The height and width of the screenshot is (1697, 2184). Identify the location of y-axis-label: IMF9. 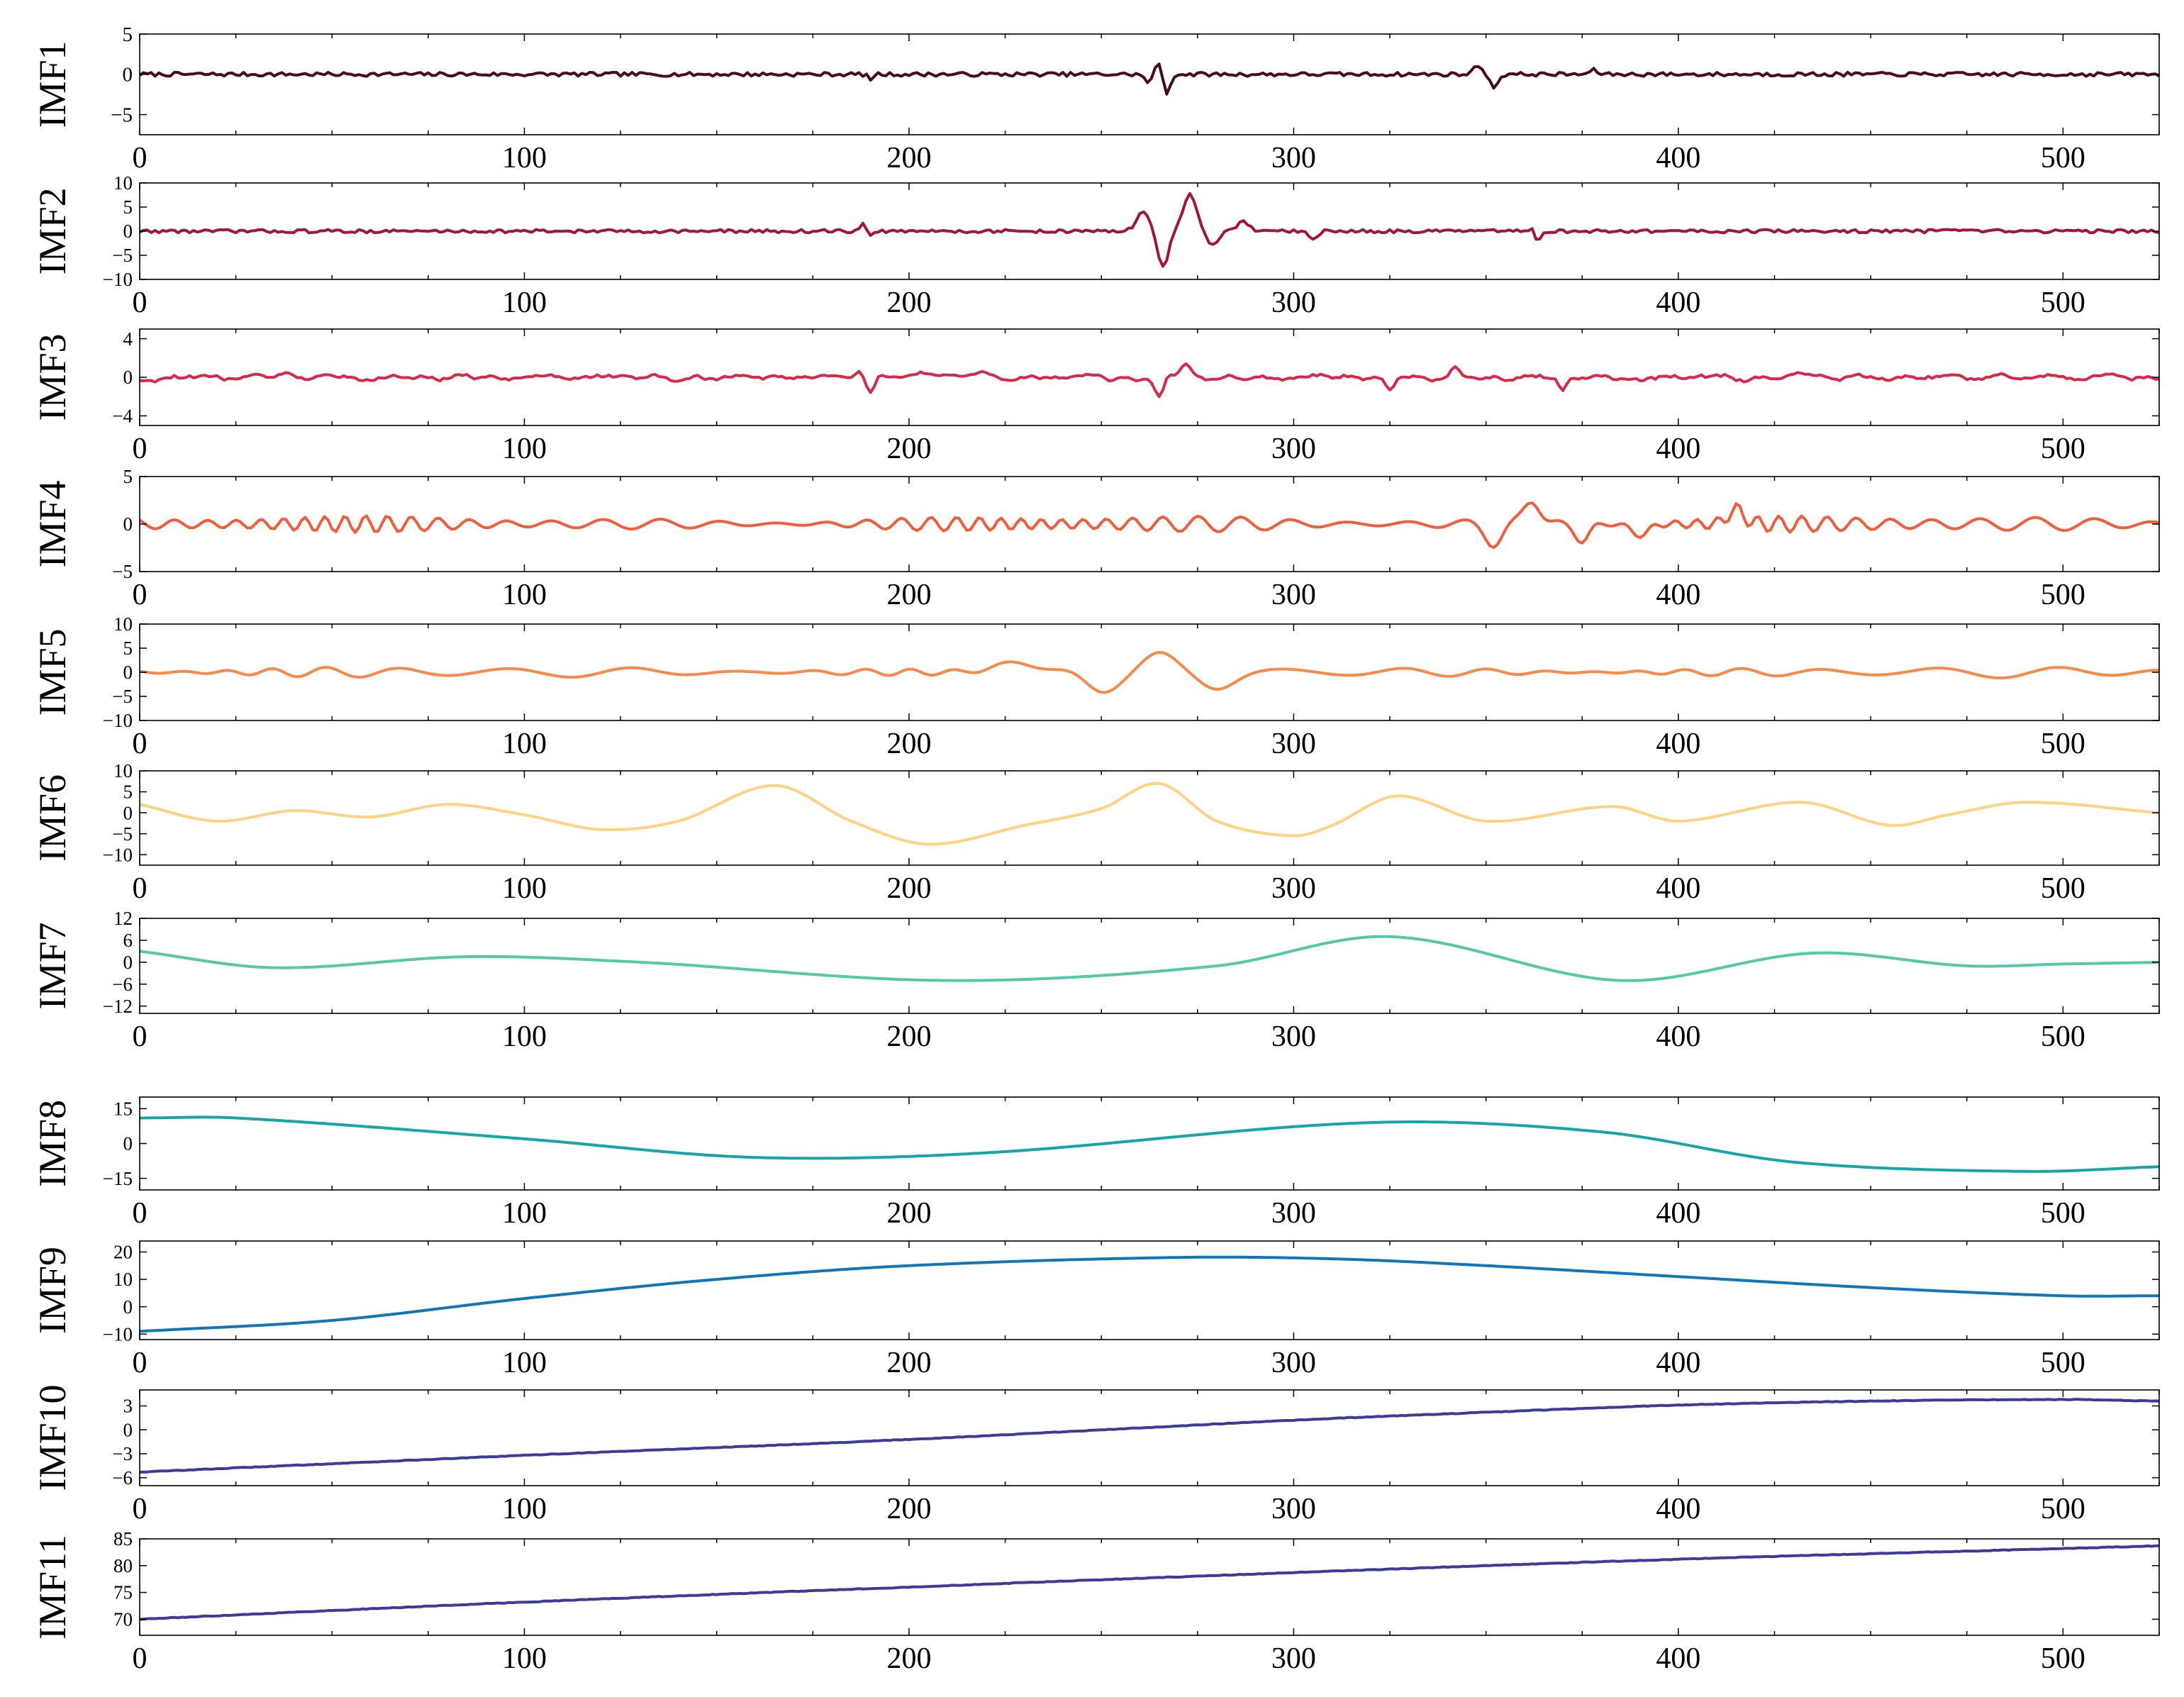
(53, 1290).